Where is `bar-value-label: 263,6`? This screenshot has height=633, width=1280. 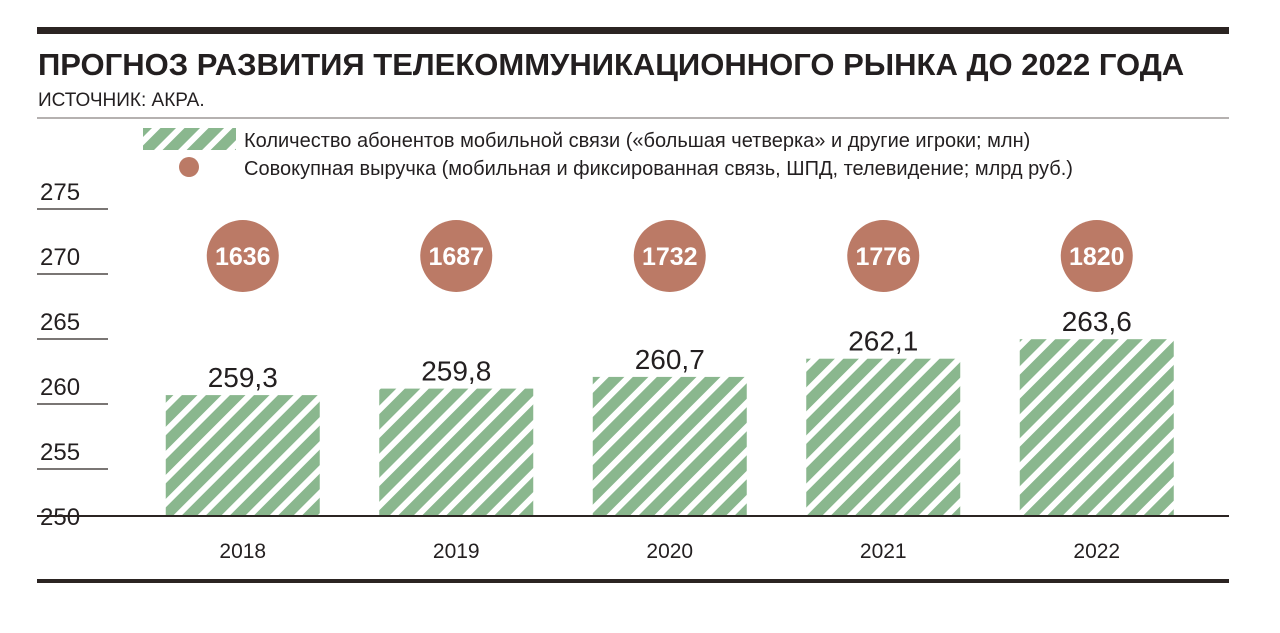
bar-value-label: 263,6 is located at coordinates (1097, 321).